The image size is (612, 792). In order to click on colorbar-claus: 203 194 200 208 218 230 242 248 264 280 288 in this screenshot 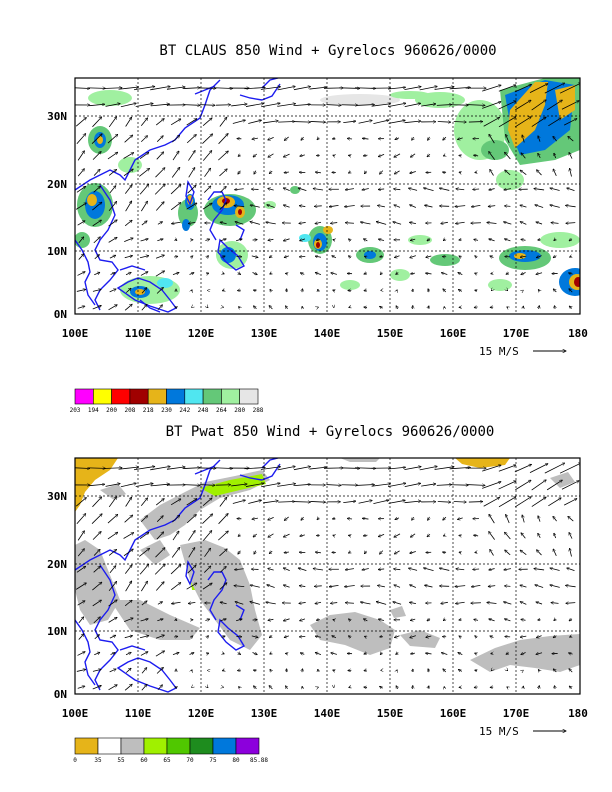, I will do `click(167, 401)`.